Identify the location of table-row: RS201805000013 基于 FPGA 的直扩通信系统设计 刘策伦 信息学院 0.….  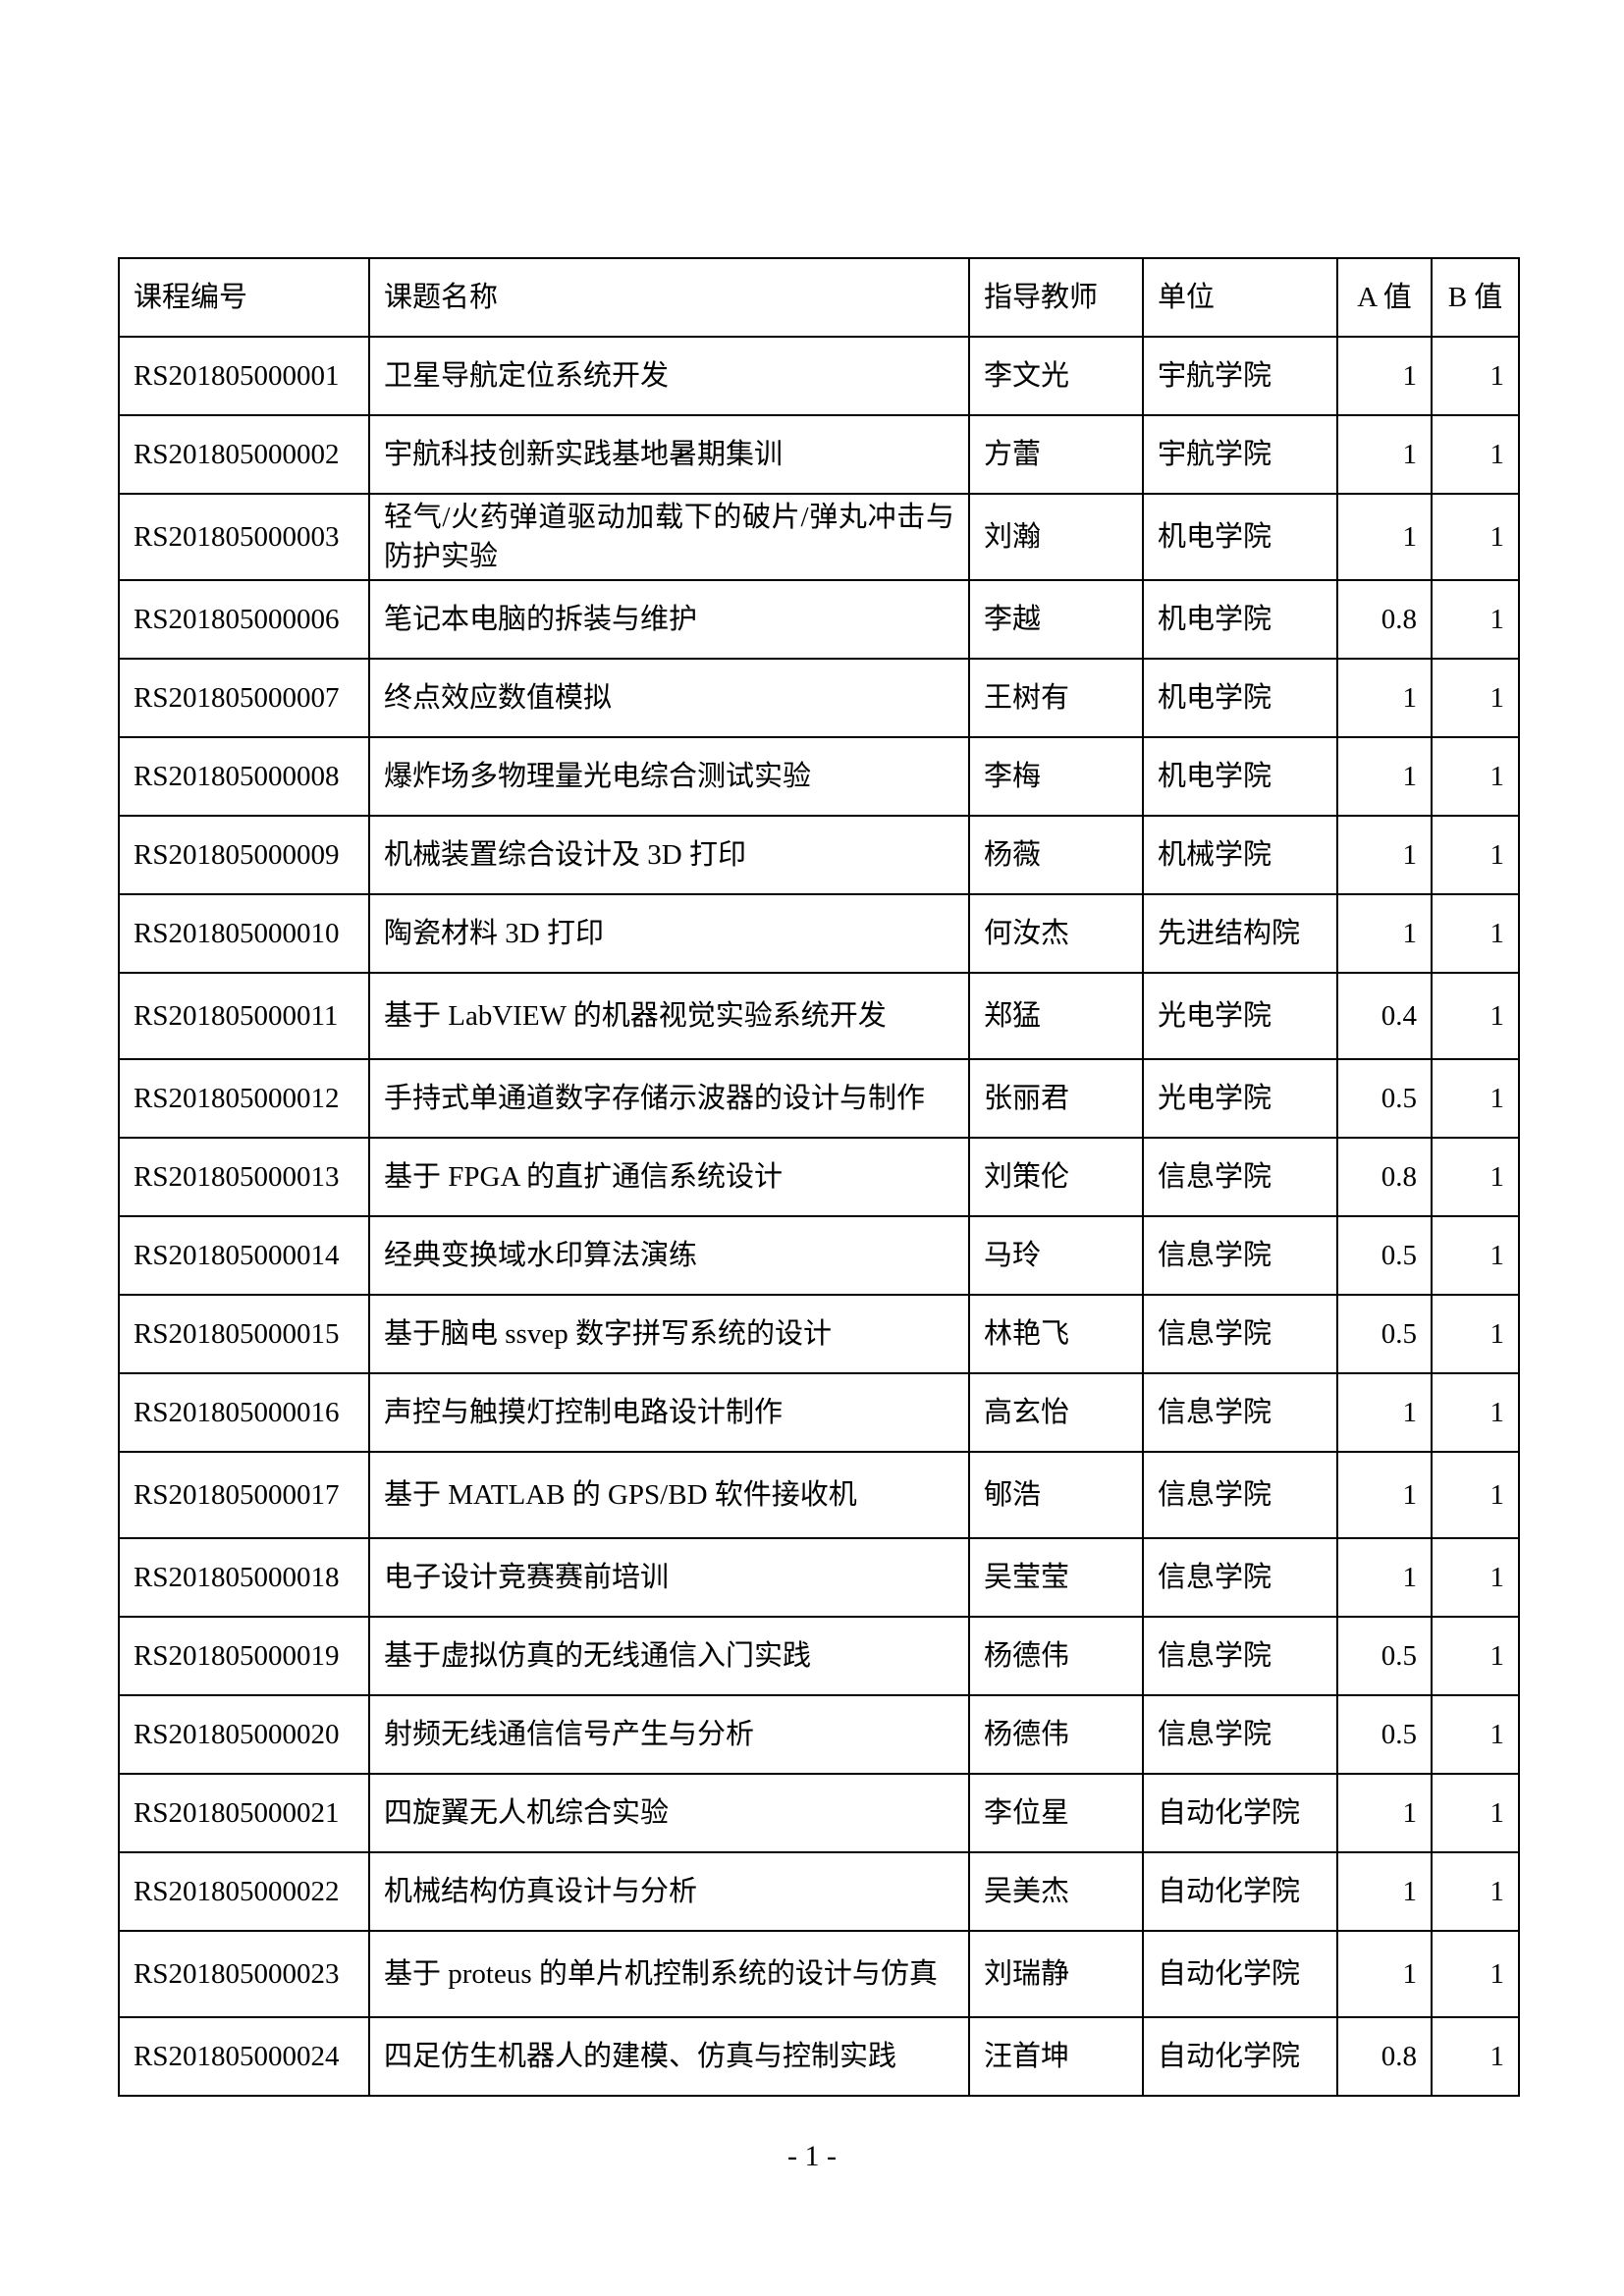
(819, 1177).